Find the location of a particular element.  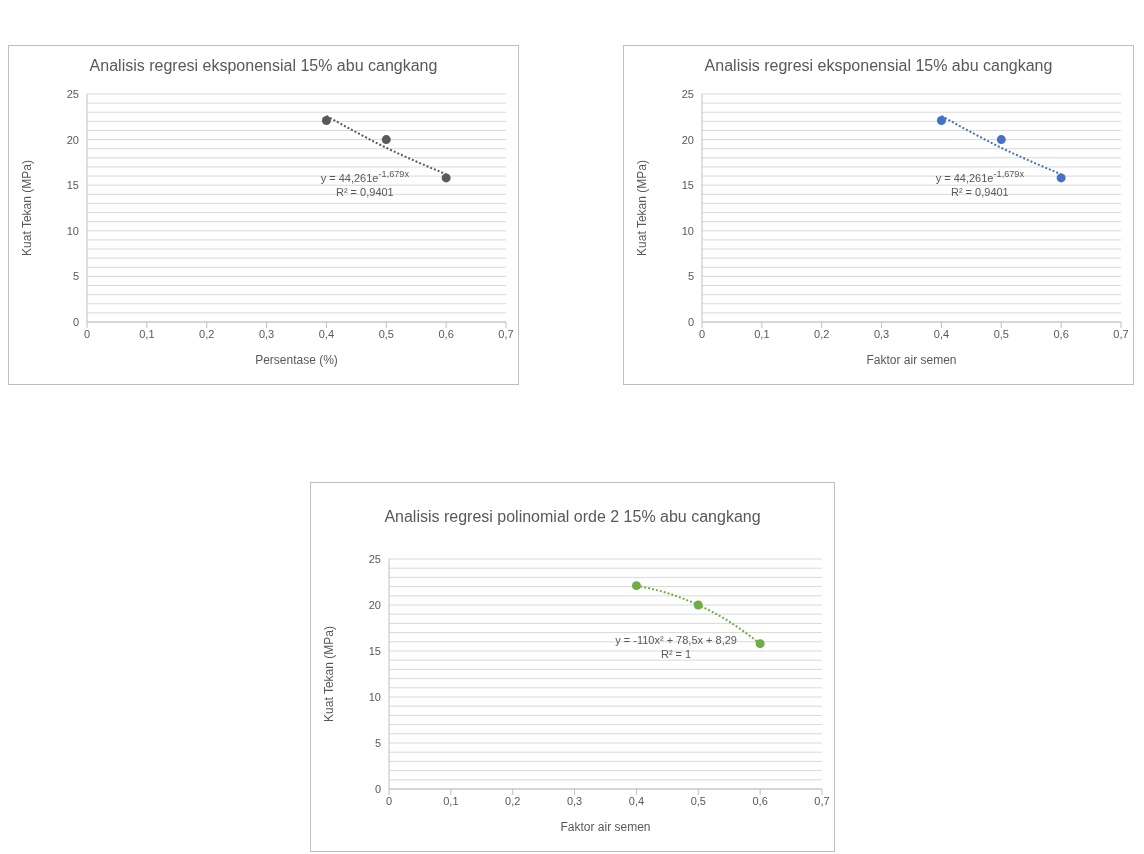

annotation: R² = 1 is located at coordinates (676, 653).